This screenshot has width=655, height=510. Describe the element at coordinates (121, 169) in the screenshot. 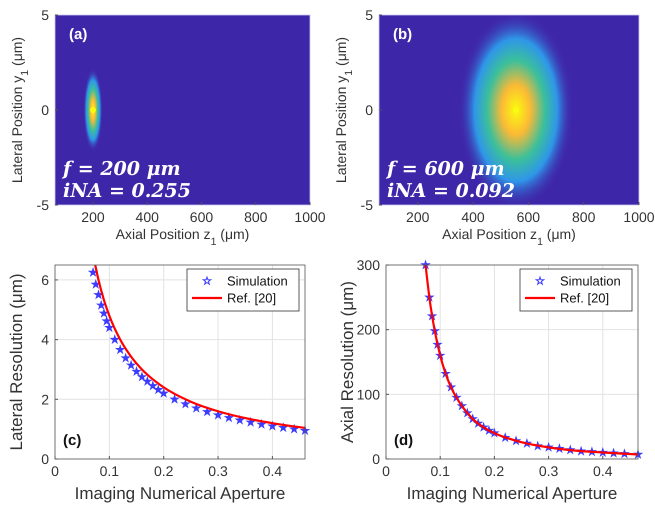

I see `annotation: f = 200 μm` at that location.